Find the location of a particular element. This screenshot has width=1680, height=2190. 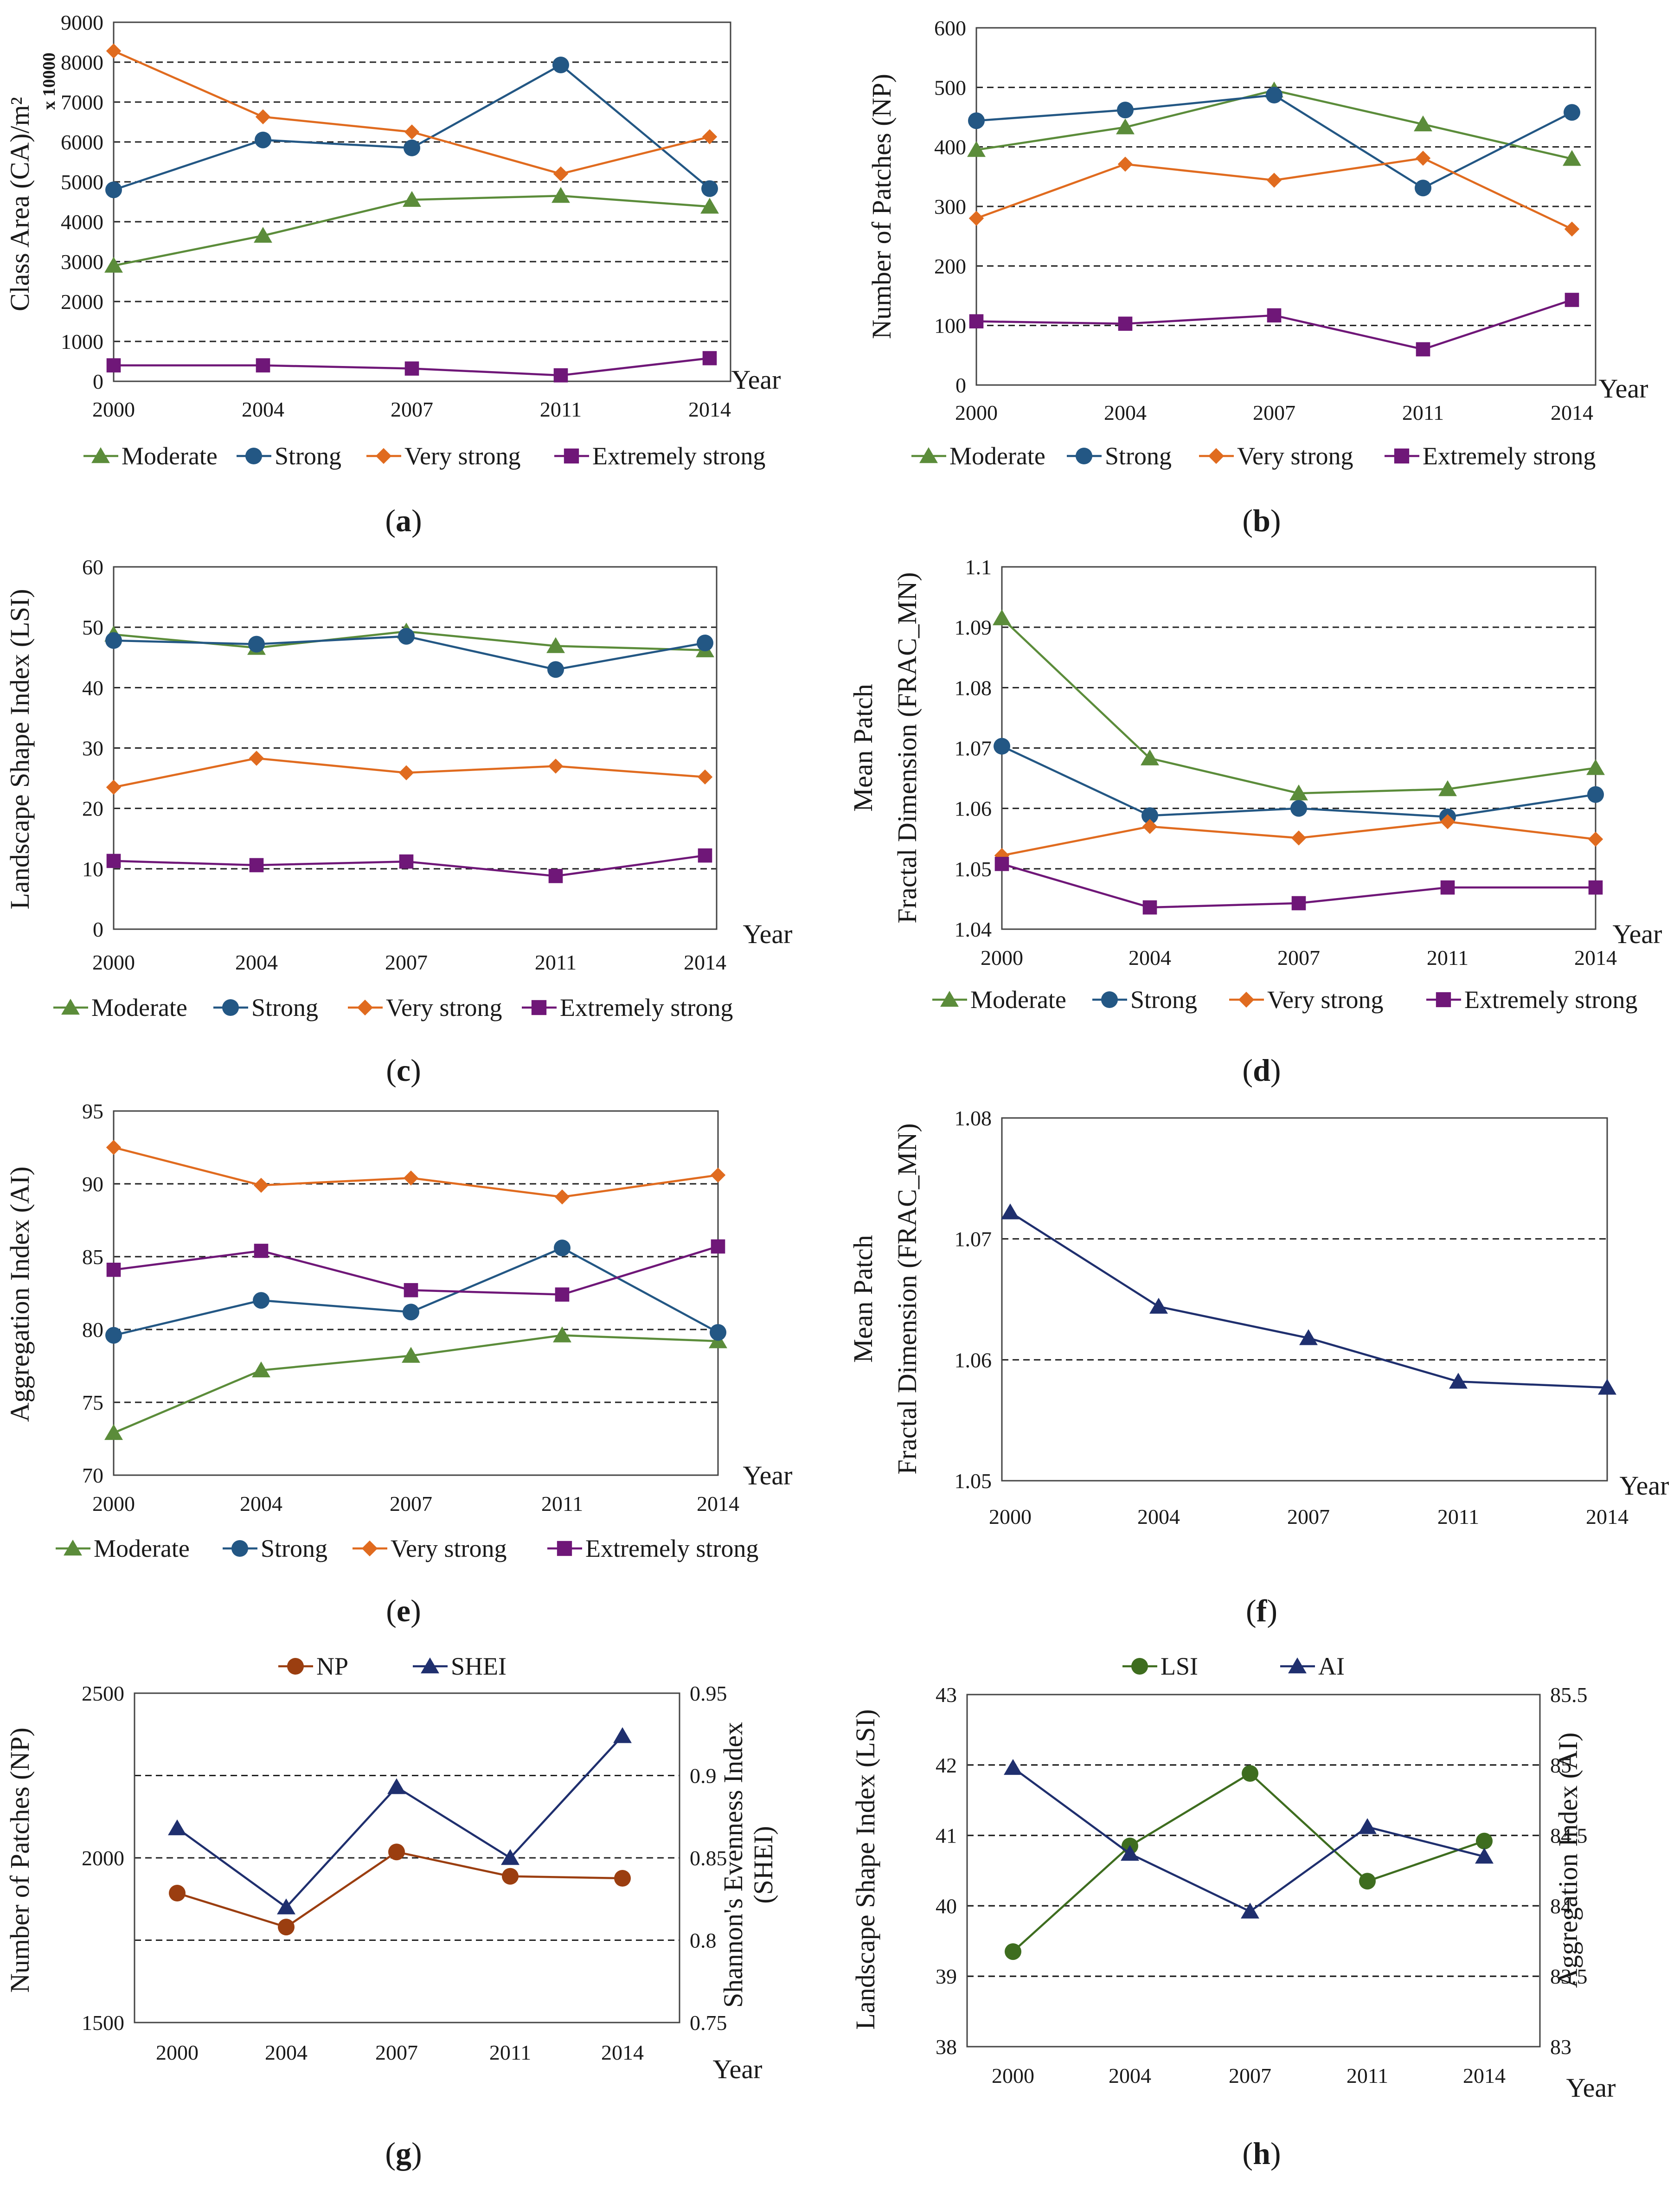

series-line-very-strong is located at coordinates (1274, 193).